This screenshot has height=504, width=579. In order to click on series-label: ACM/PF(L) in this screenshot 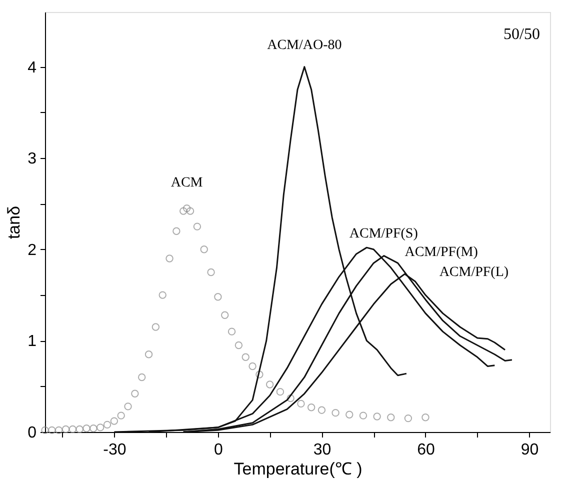, I will do `click(474, 272)`.